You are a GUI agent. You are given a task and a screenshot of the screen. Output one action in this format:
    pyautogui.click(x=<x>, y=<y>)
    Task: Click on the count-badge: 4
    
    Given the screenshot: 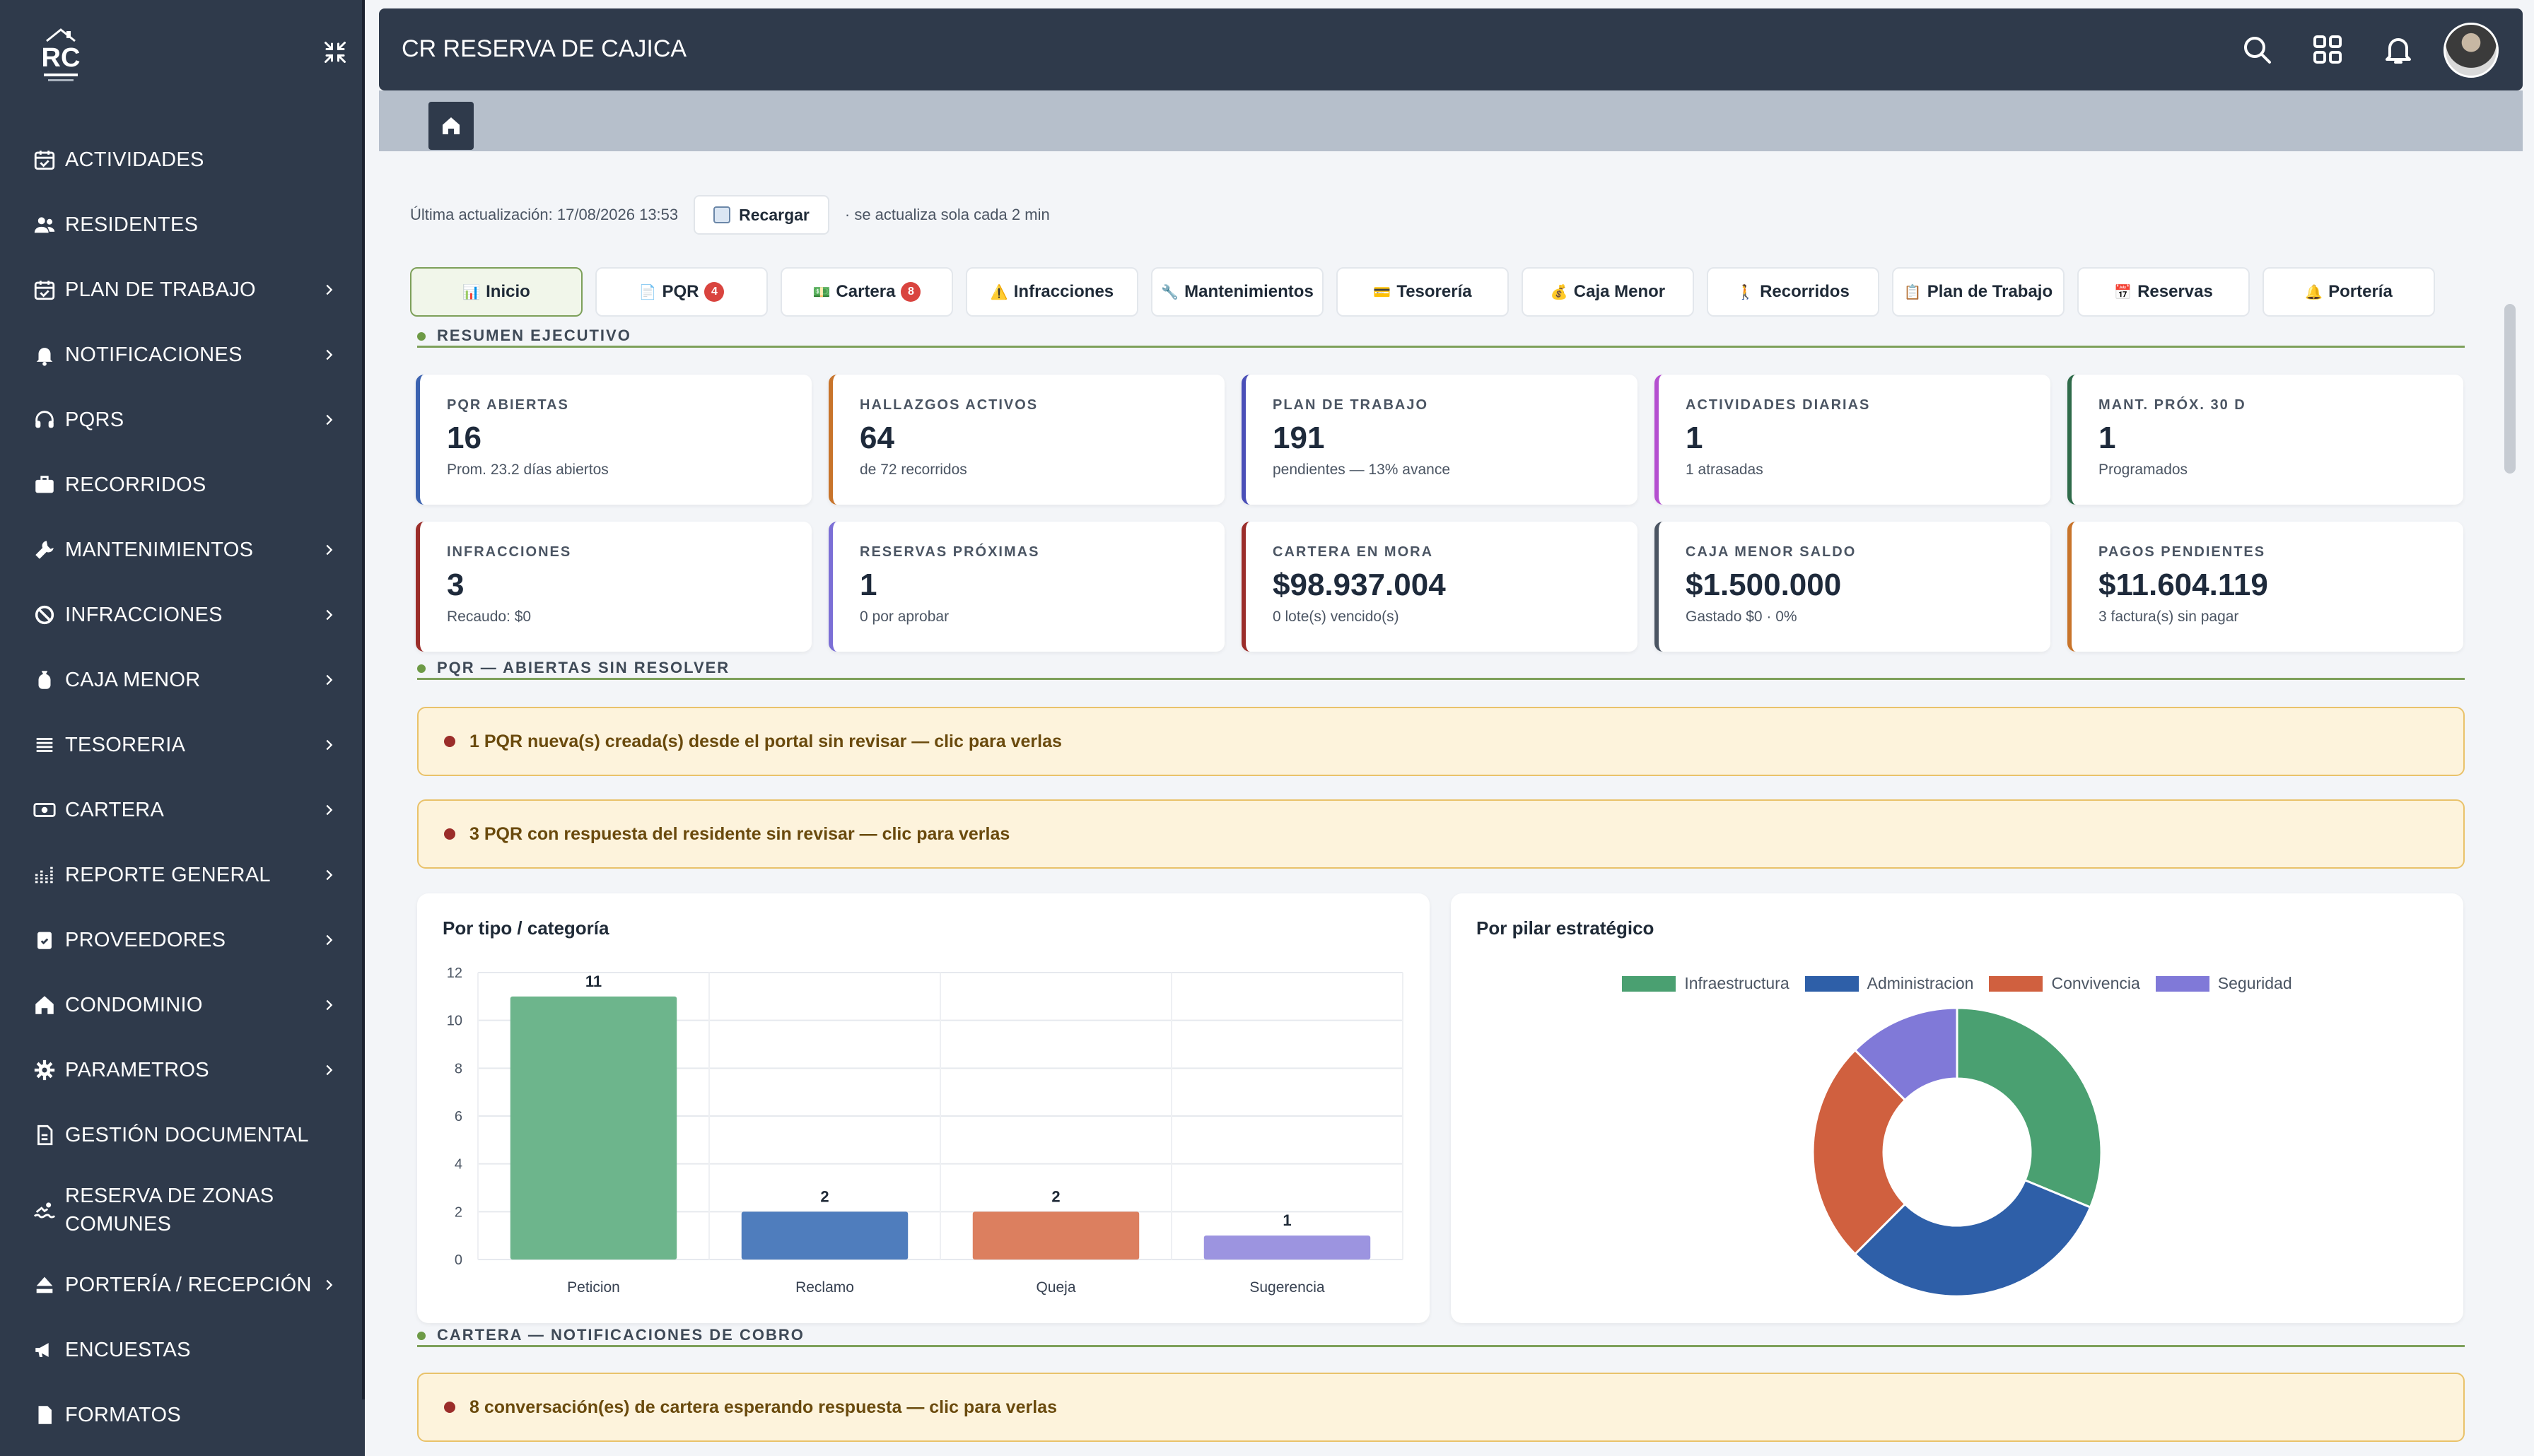 What is the action you would take?
    pyautogui.click(x=714, y=292)
    